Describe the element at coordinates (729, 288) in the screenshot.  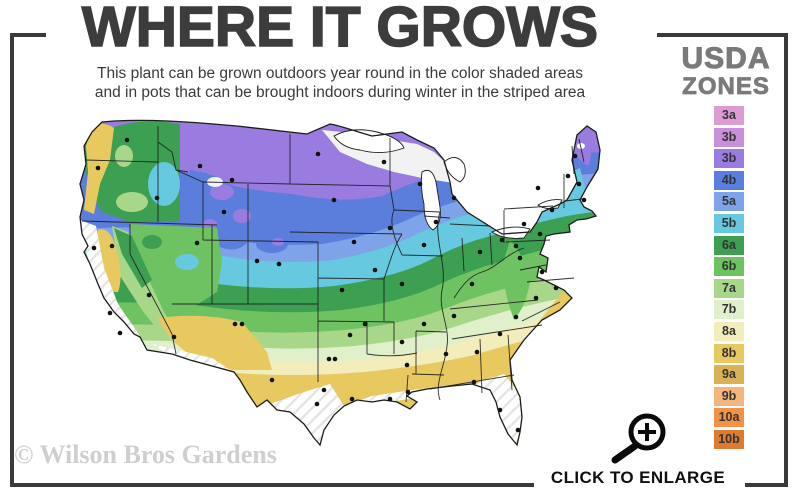
I see `legend-zone-7a: 7a` at that location.